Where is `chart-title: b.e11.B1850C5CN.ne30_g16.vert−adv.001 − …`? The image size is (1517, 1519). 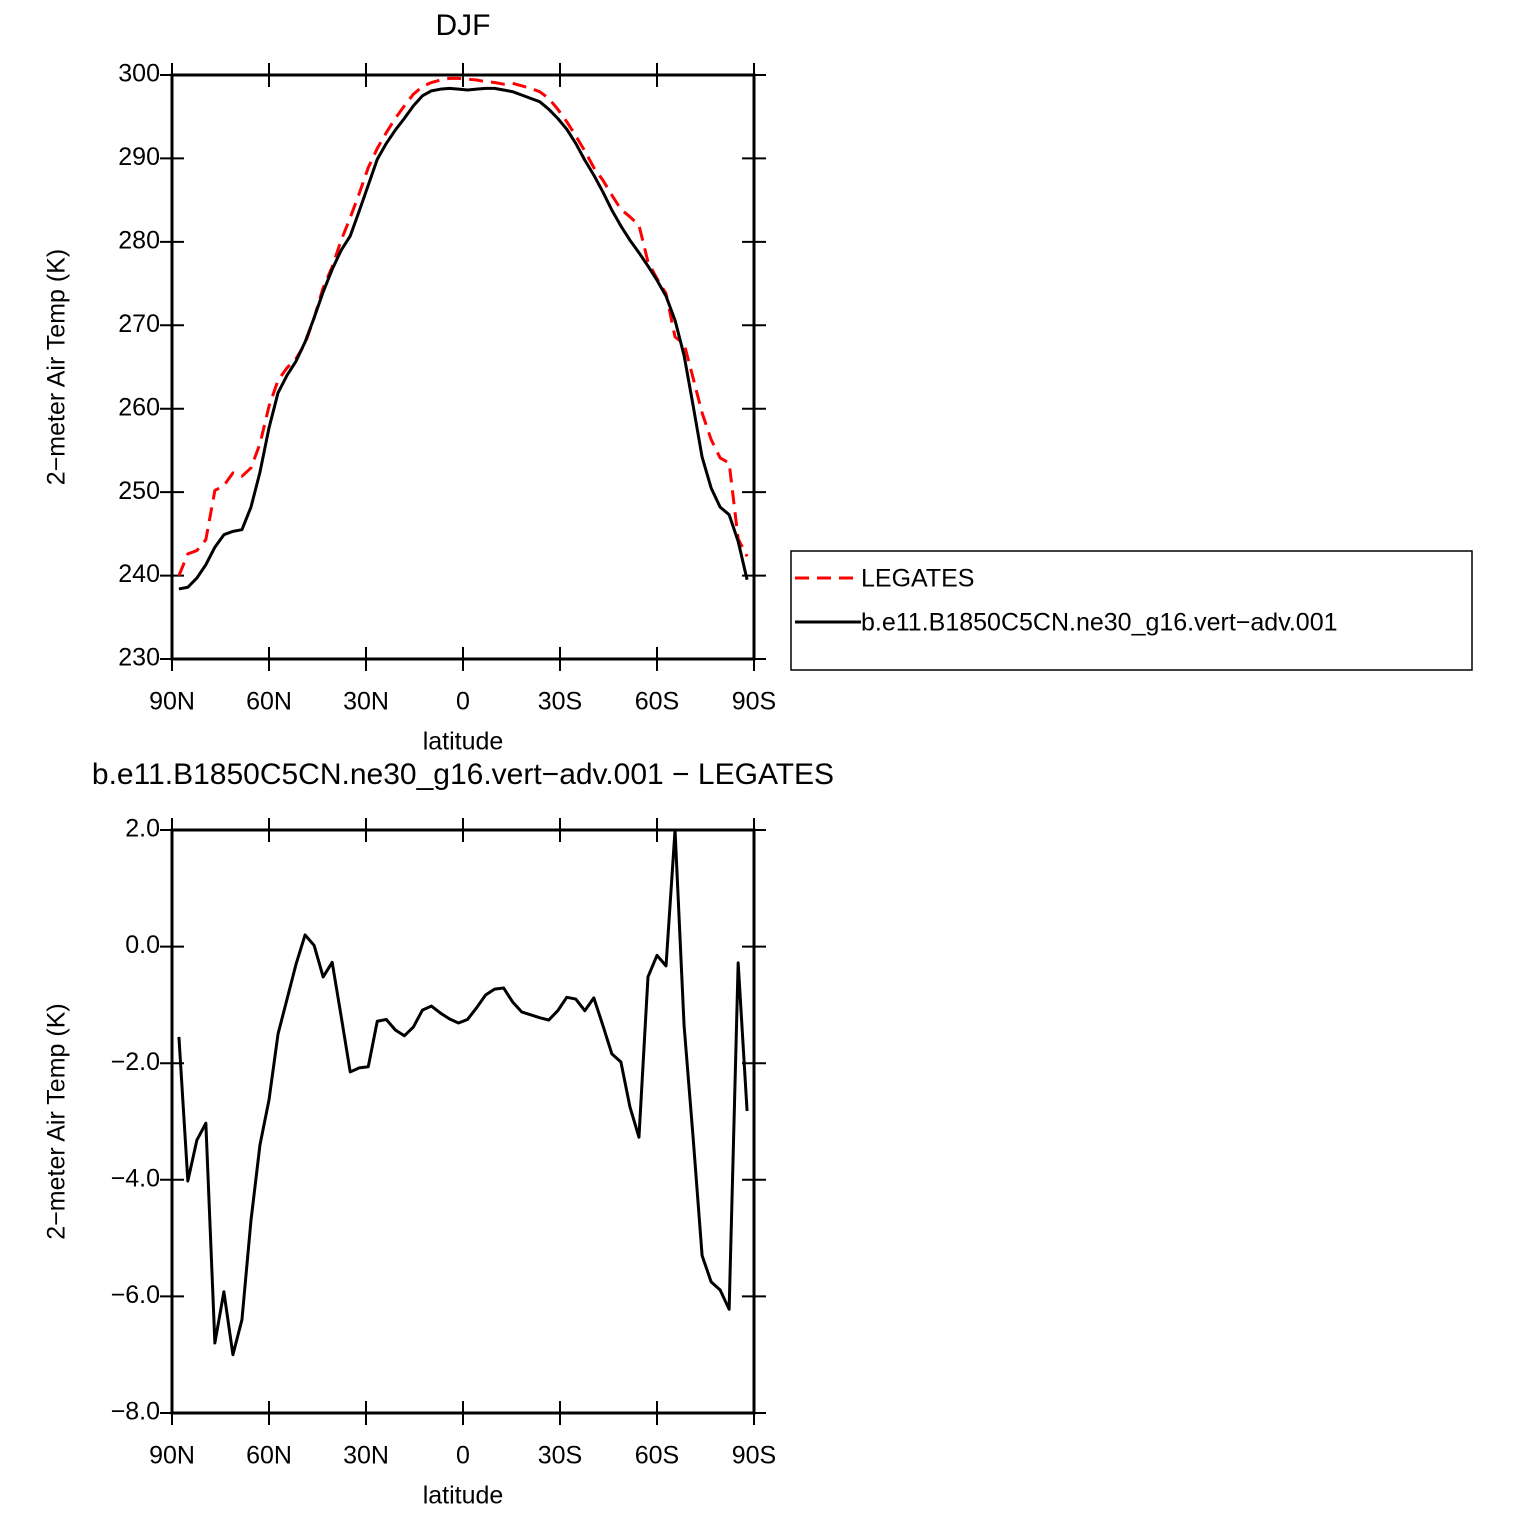 chart-title: b.e11.B1850C5CN.ne30_g16.vert−adv.001 − … is located at coordinates (463, 774).